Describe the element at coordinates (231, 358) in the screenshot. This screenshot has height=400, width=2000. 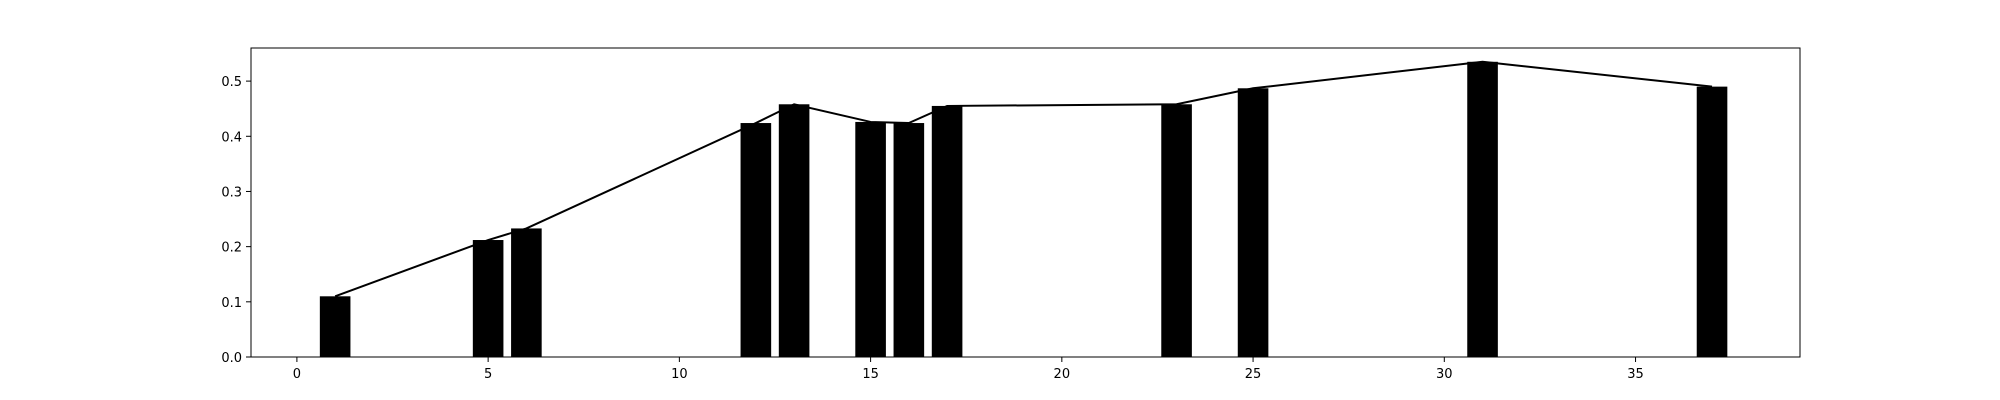
I see `y-tick-label-0: 0.0` at that location.